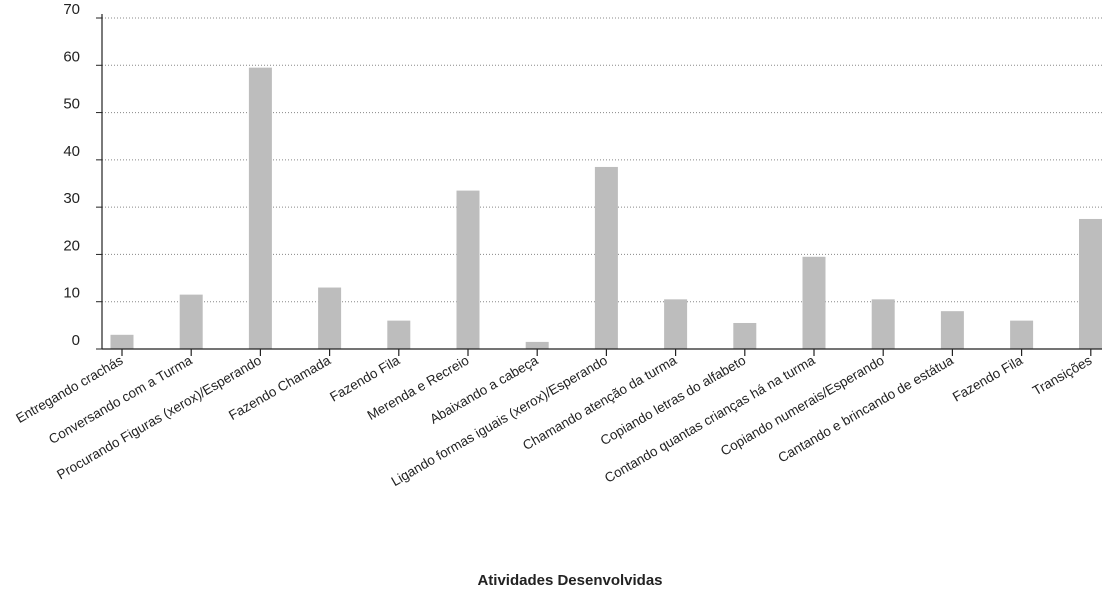 Image resolution: width=1102 pixels, height=593 pixels. I want to click on x-tick-label: Transições, so click(1062, 375).